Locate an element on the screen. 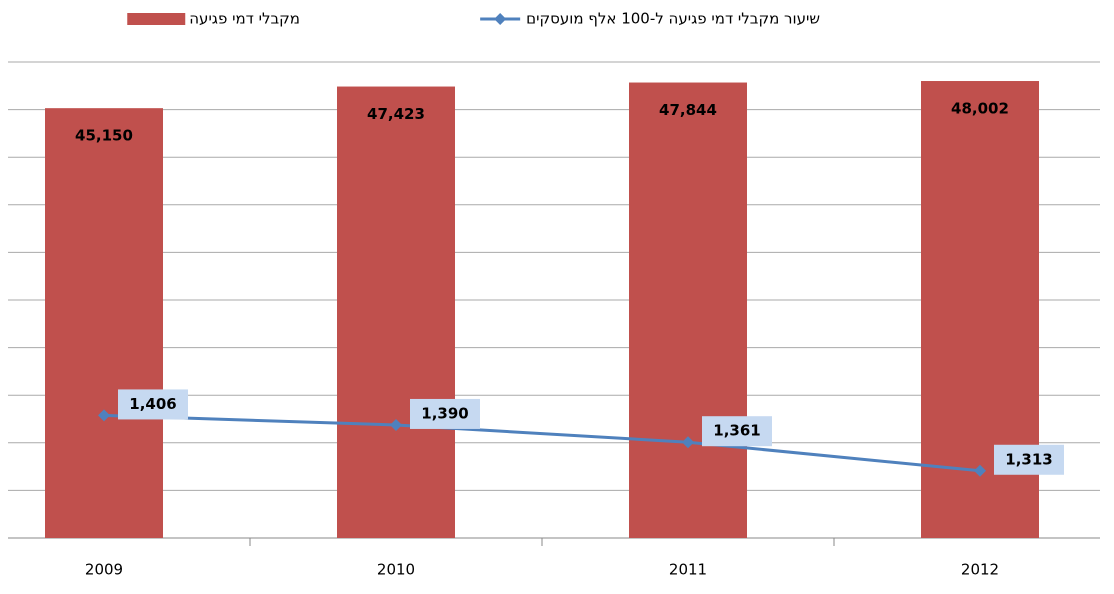 Image resolution: width=1114 pixels, height=594 pixels. line-value-label: 1,313 is located at coordinates (1028, 459).